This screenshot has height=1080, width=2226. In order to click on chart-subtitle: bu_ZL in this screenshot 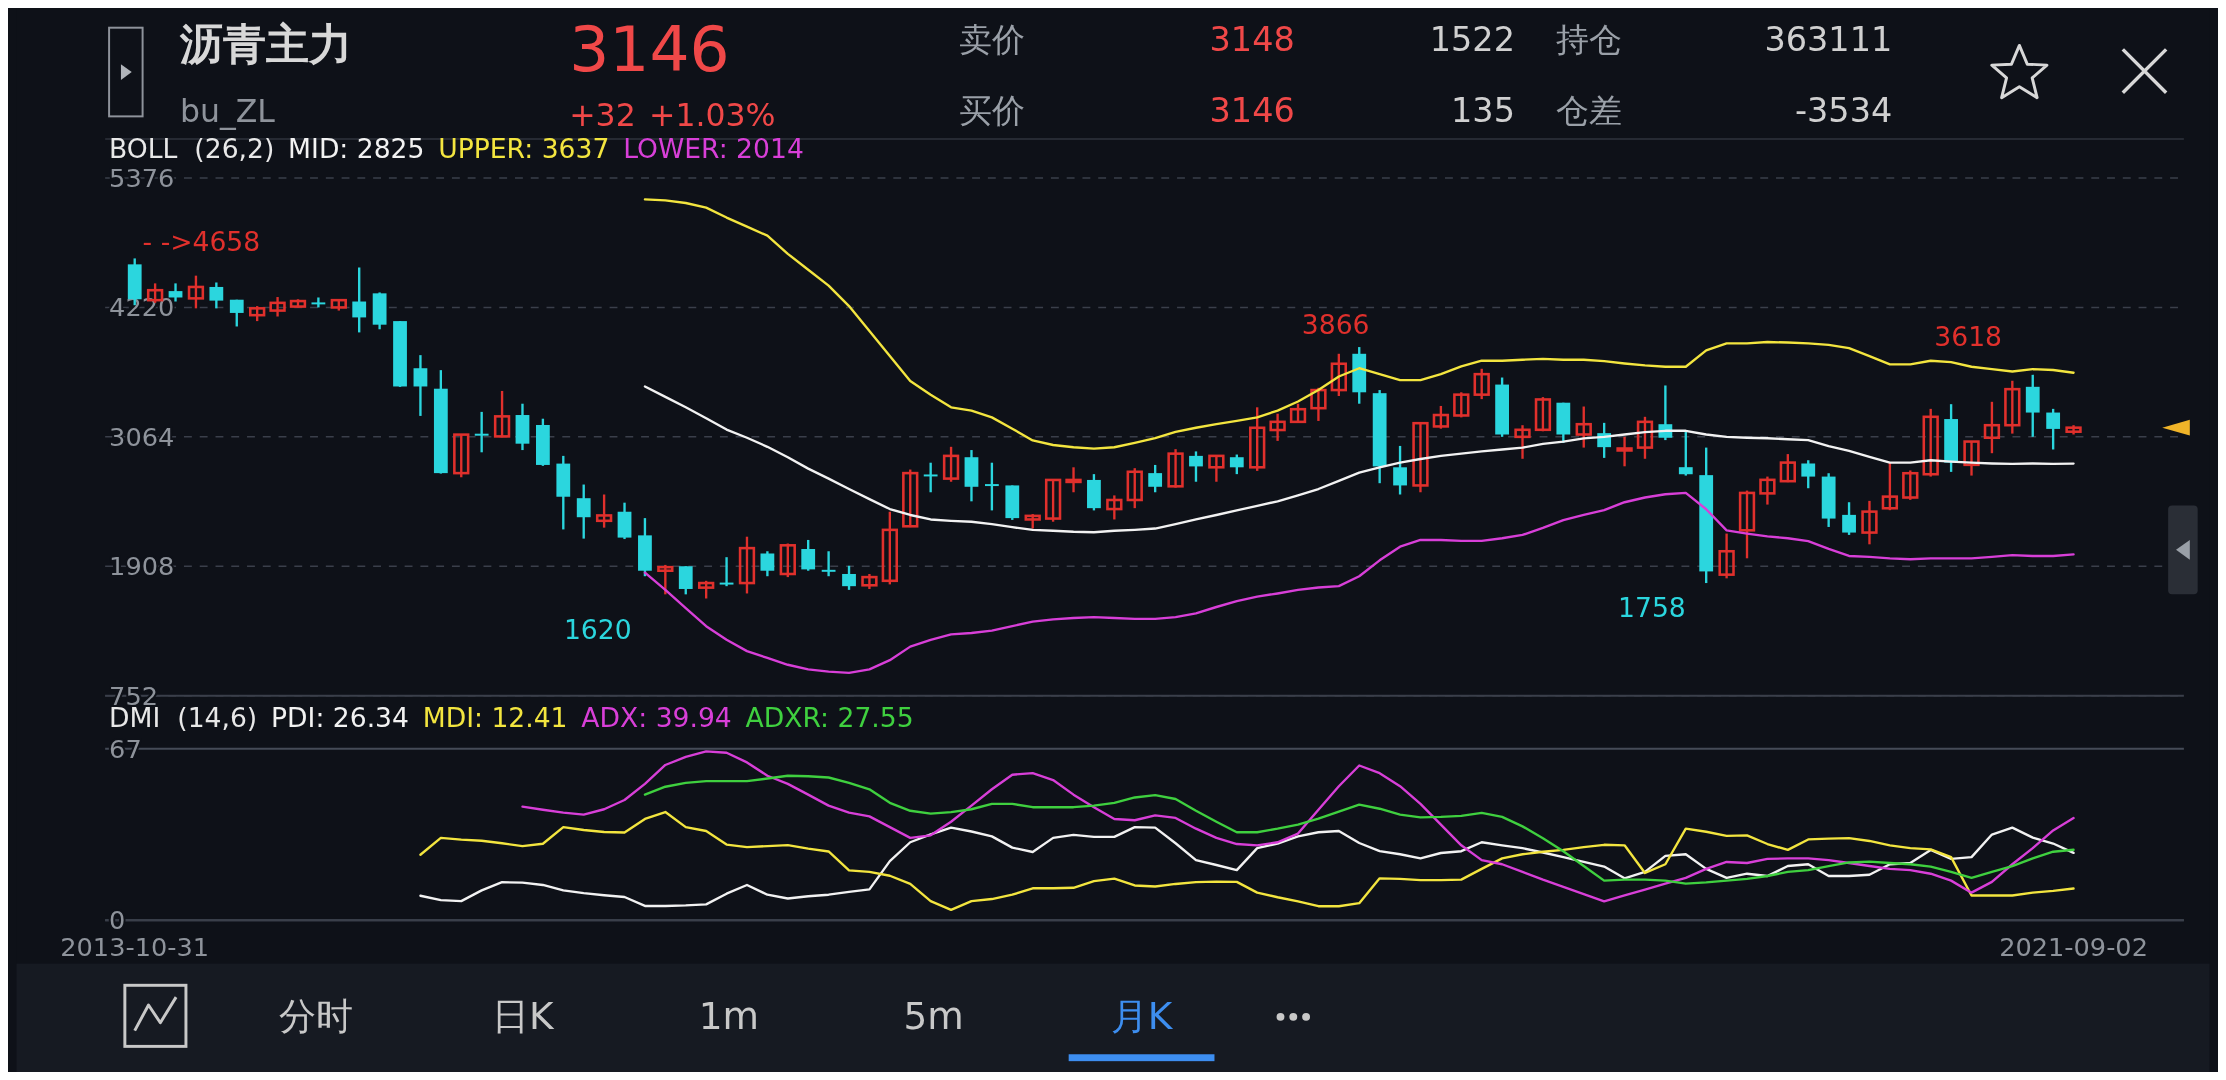, I will do `click(228, 112)`.